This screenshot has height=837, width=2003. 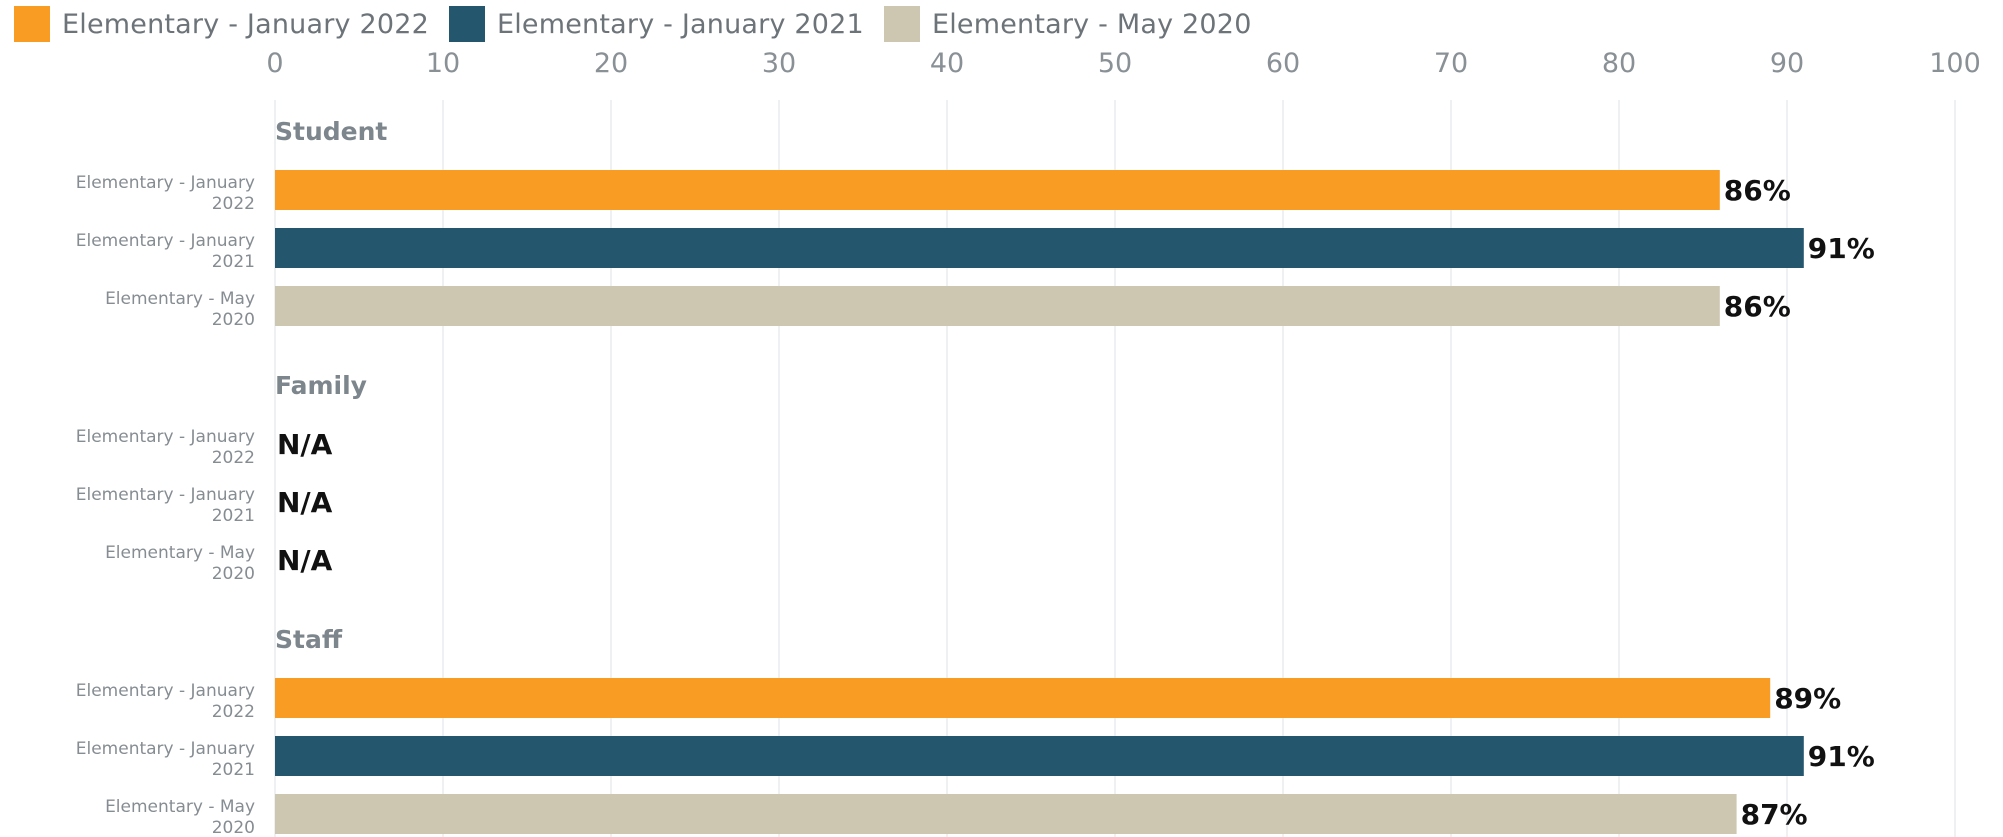 What do you see at coordinates (680, 24) in the screenshot?
I see `legend-label: Elementary - January 2021` at bounding box center [680, 24].